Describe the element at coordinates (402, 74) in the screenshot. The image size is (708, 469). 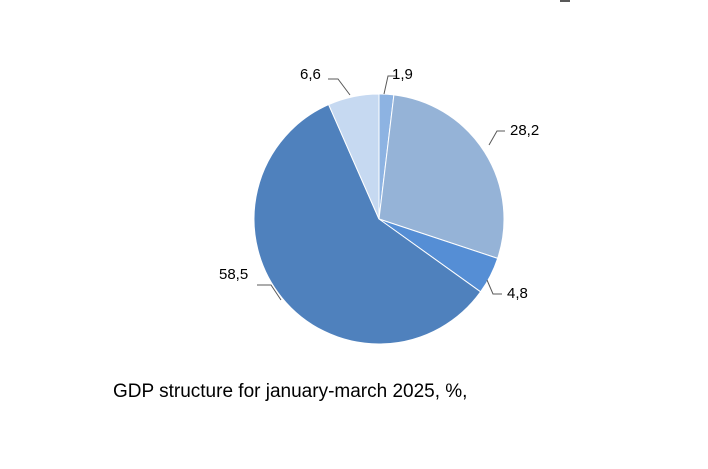
I see `data-label-1: 1,9` at that location.